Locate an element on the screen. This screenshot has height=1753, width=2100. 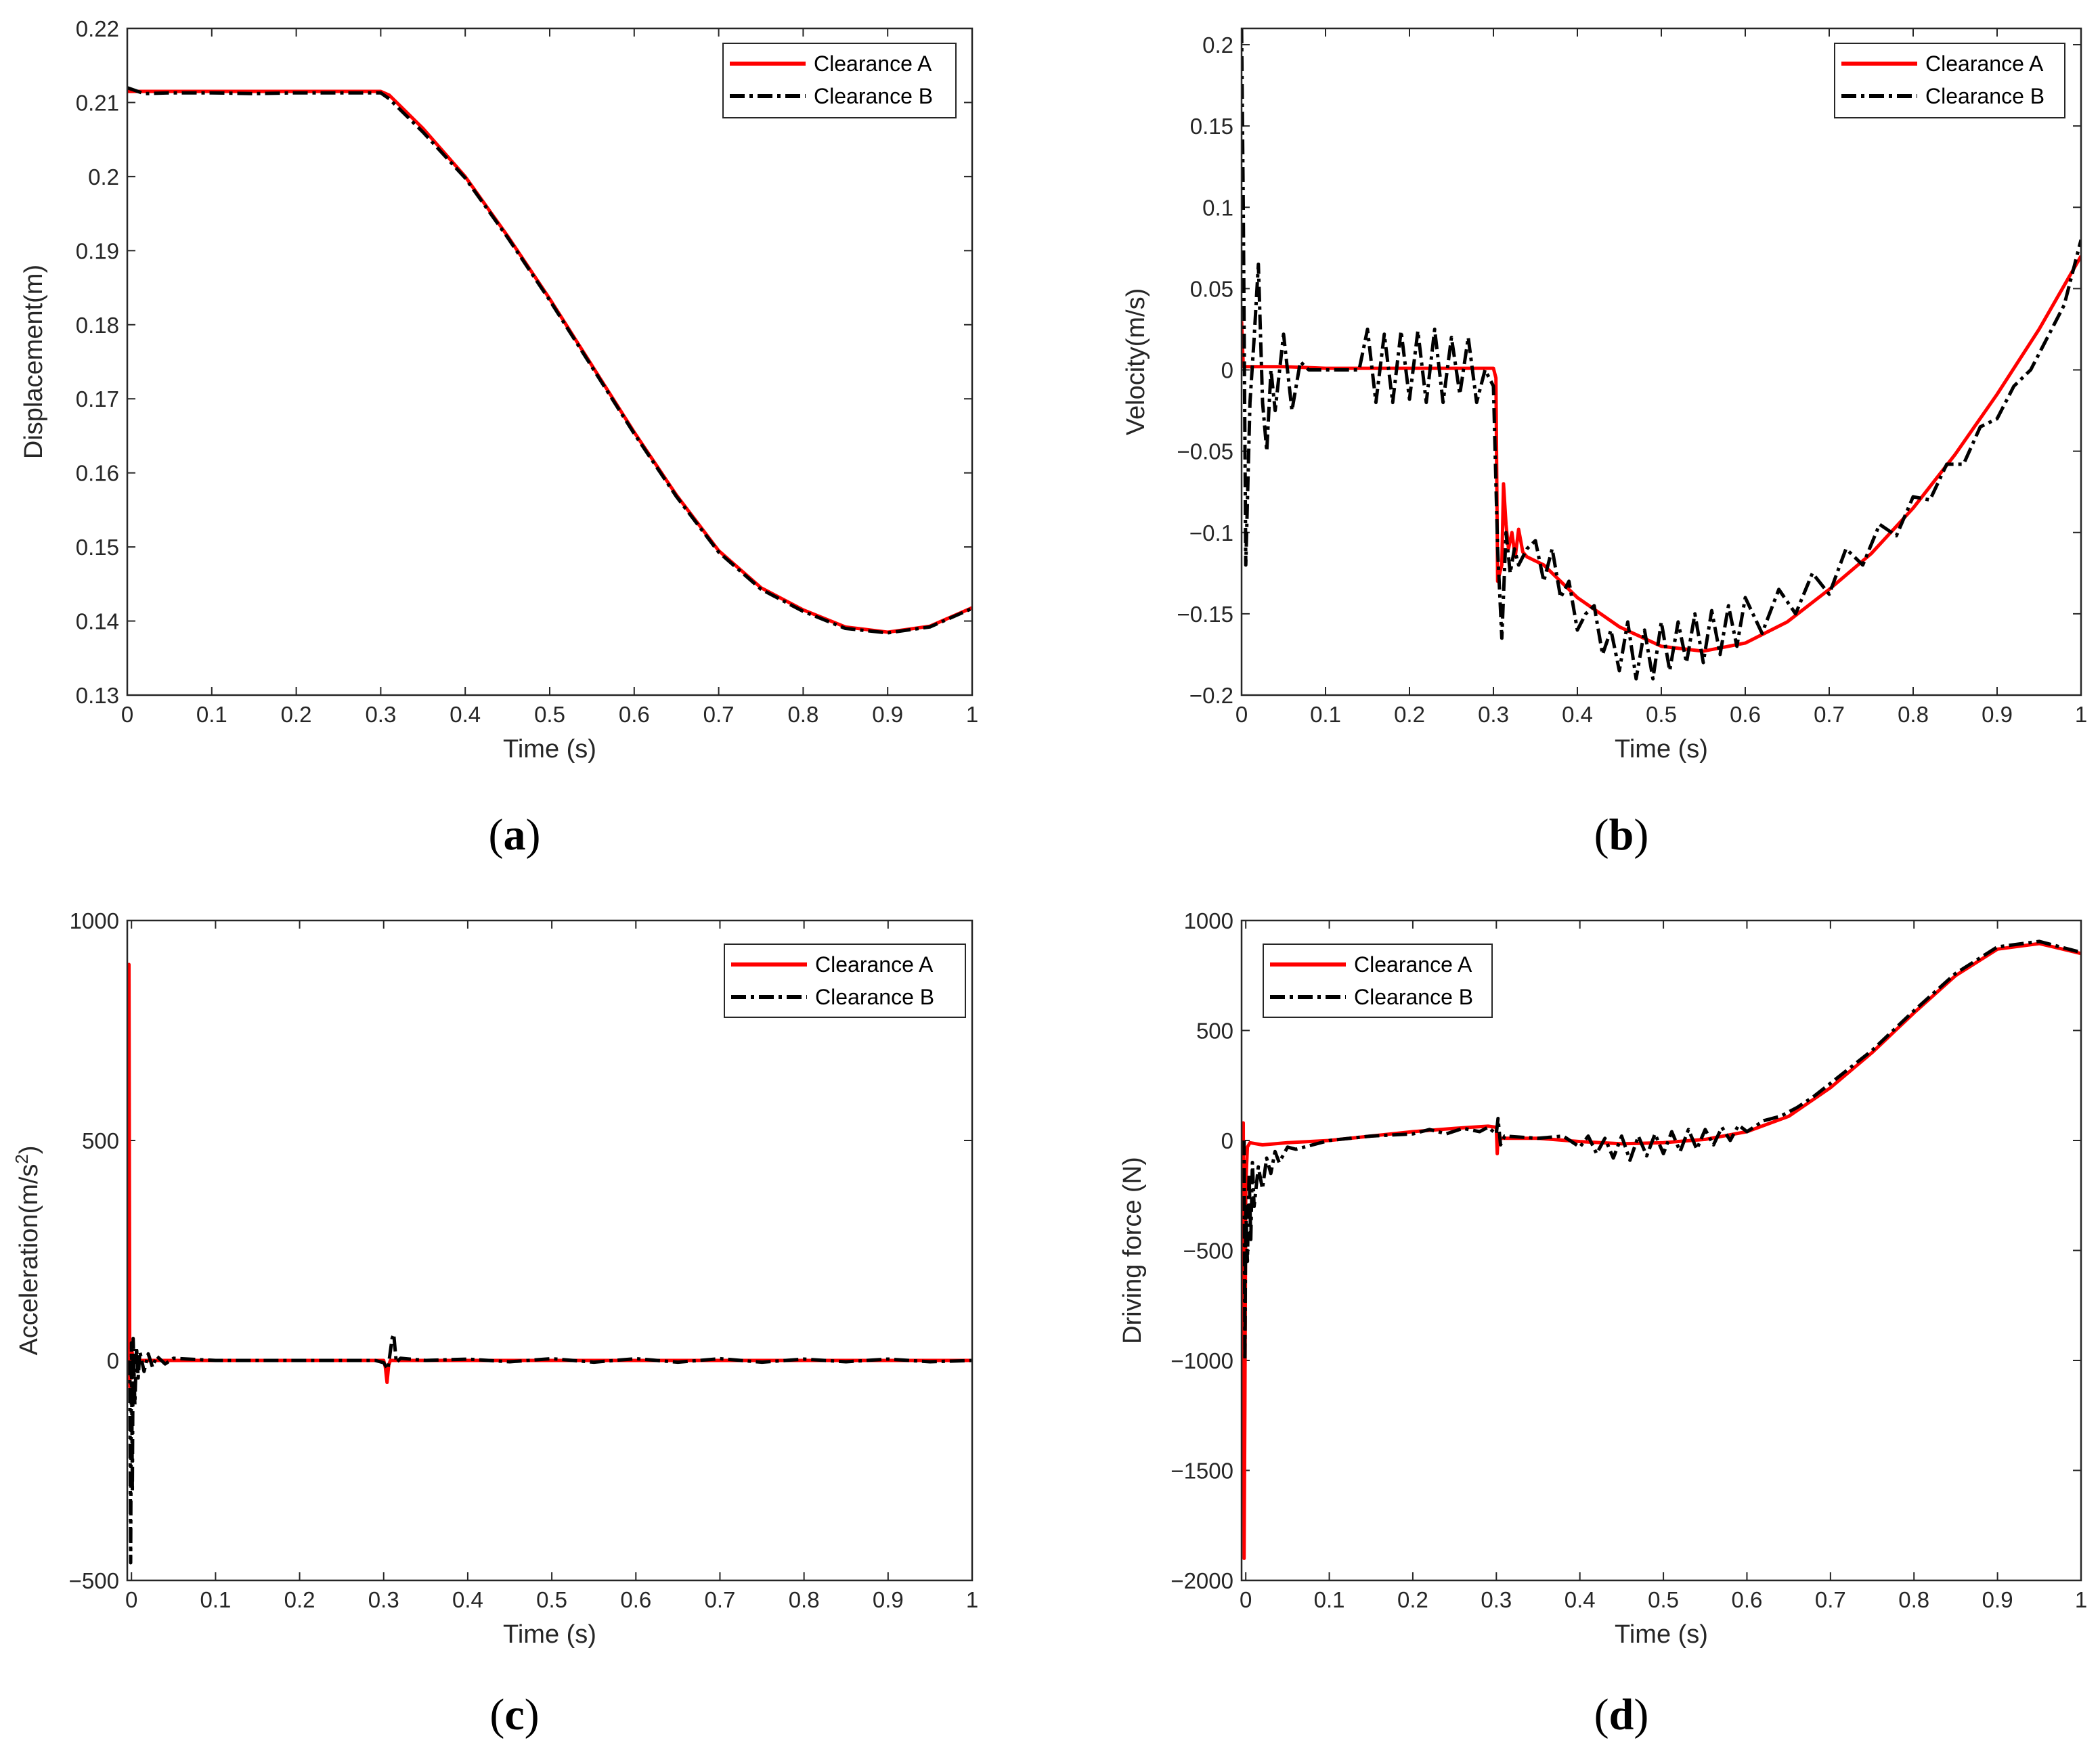
y-axis-label: Velocity(m/s) is located at coordinates (1136, 361).